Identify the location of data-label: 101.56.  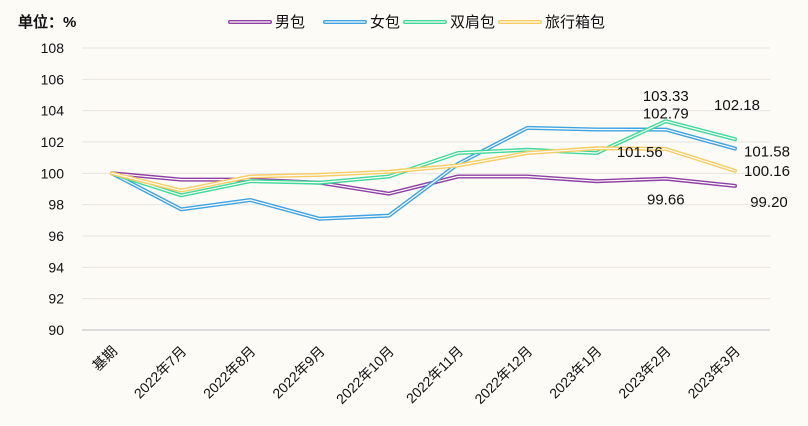
(640, 152).